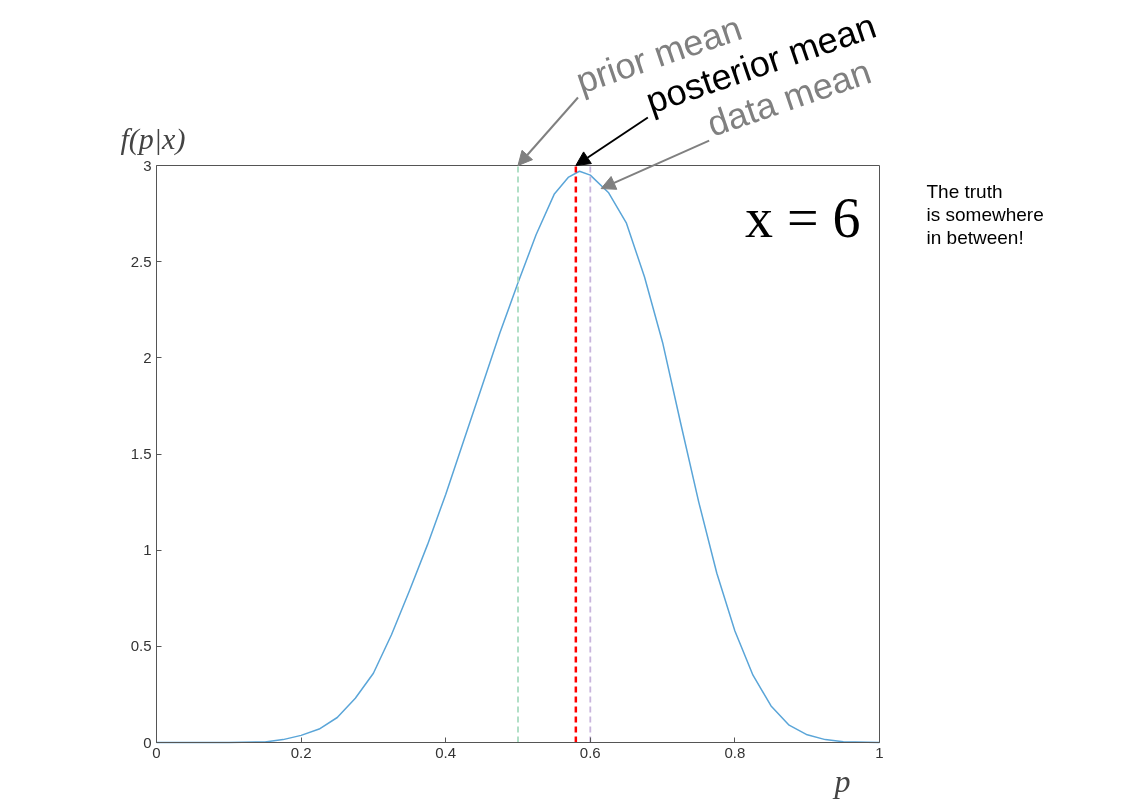 This screenshot has width=1125, height=804. What do you see at coordinates (141, 261) in the screenshot?
I see `y-tick-label: 2.5` at bounding box center [141, 261].